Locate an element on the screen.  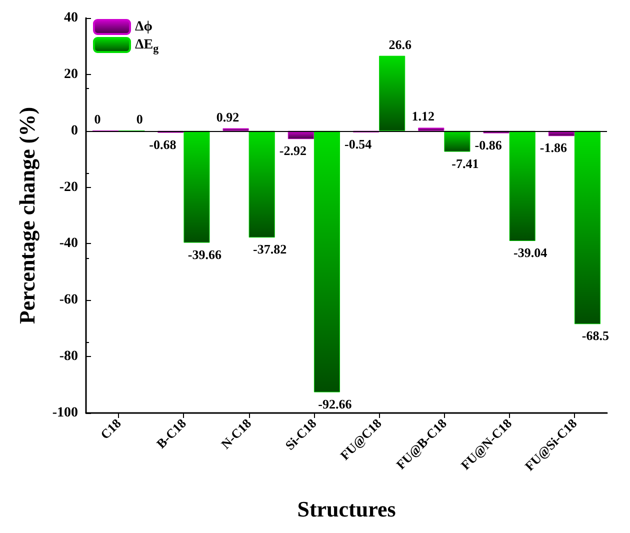
y-tick-label: 40 is located at coordinates (71, 18).